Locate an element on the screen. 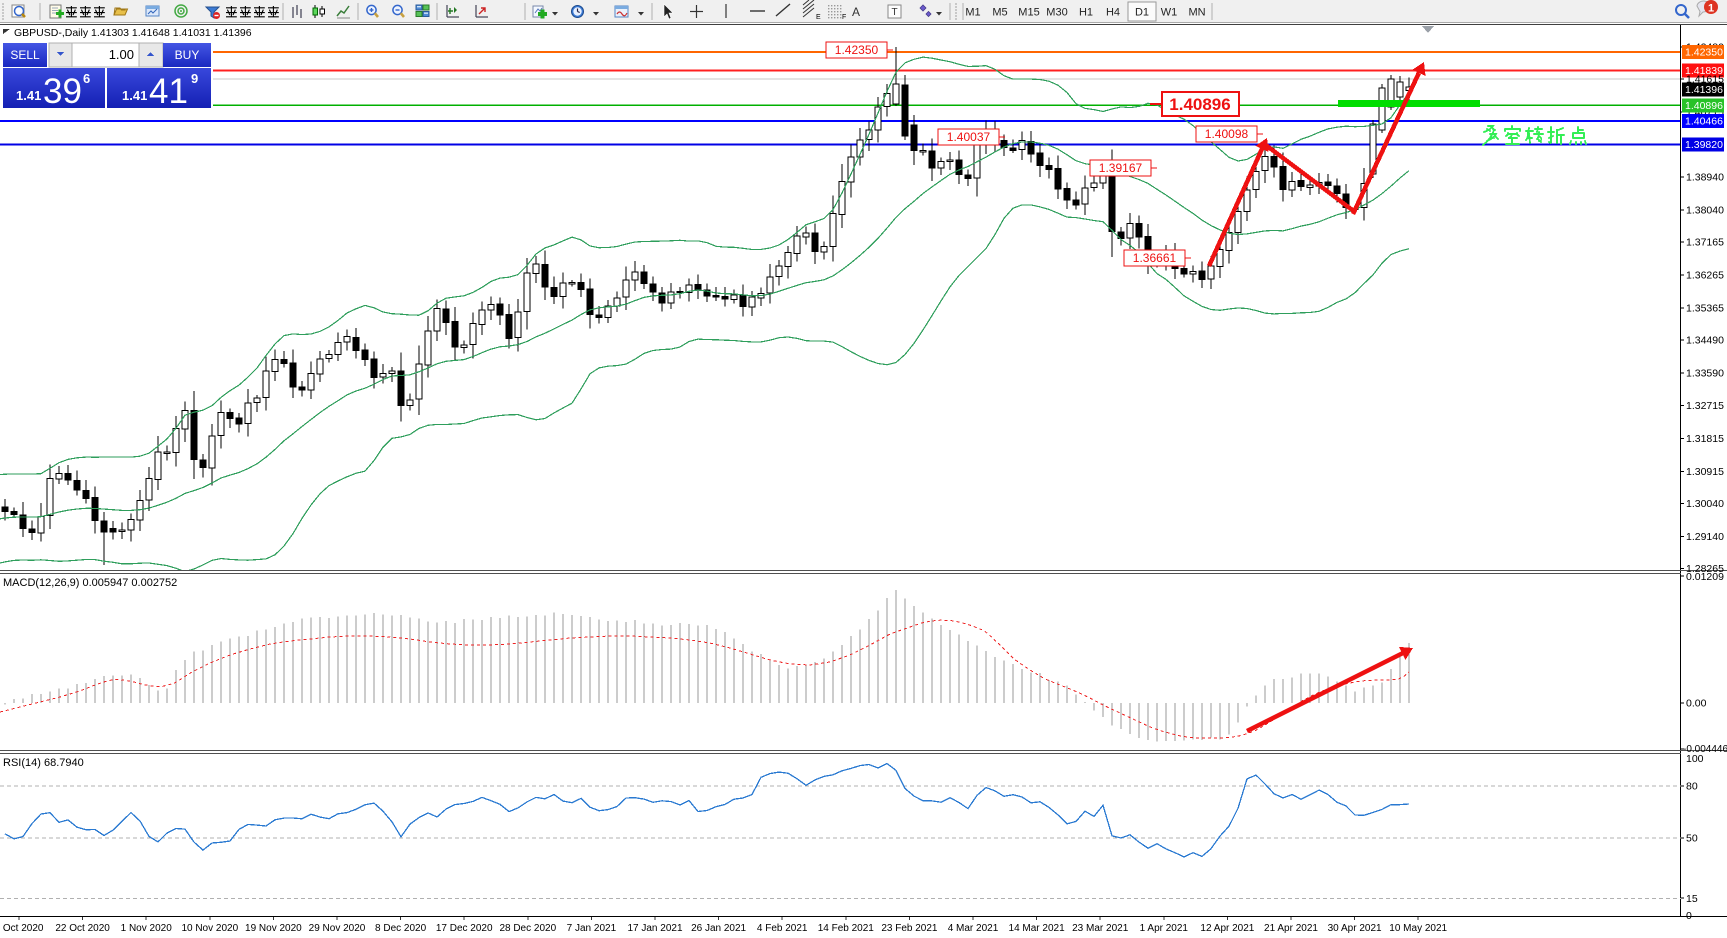  svg-text: 1.40466 is located at coordinates (1704, 122).